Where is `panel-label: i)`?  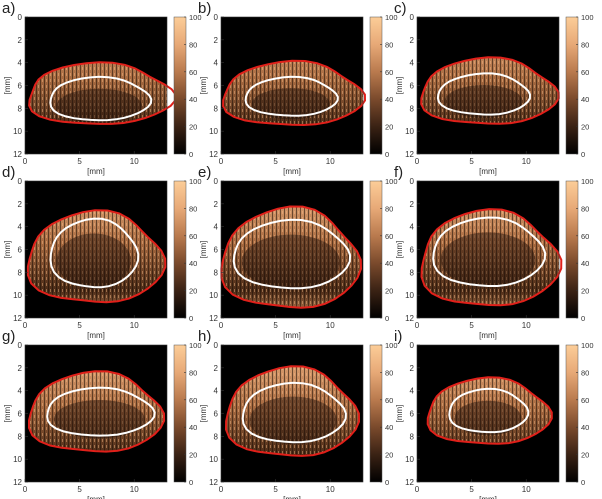 panel-label: i) is located at coordinates (398, 336).